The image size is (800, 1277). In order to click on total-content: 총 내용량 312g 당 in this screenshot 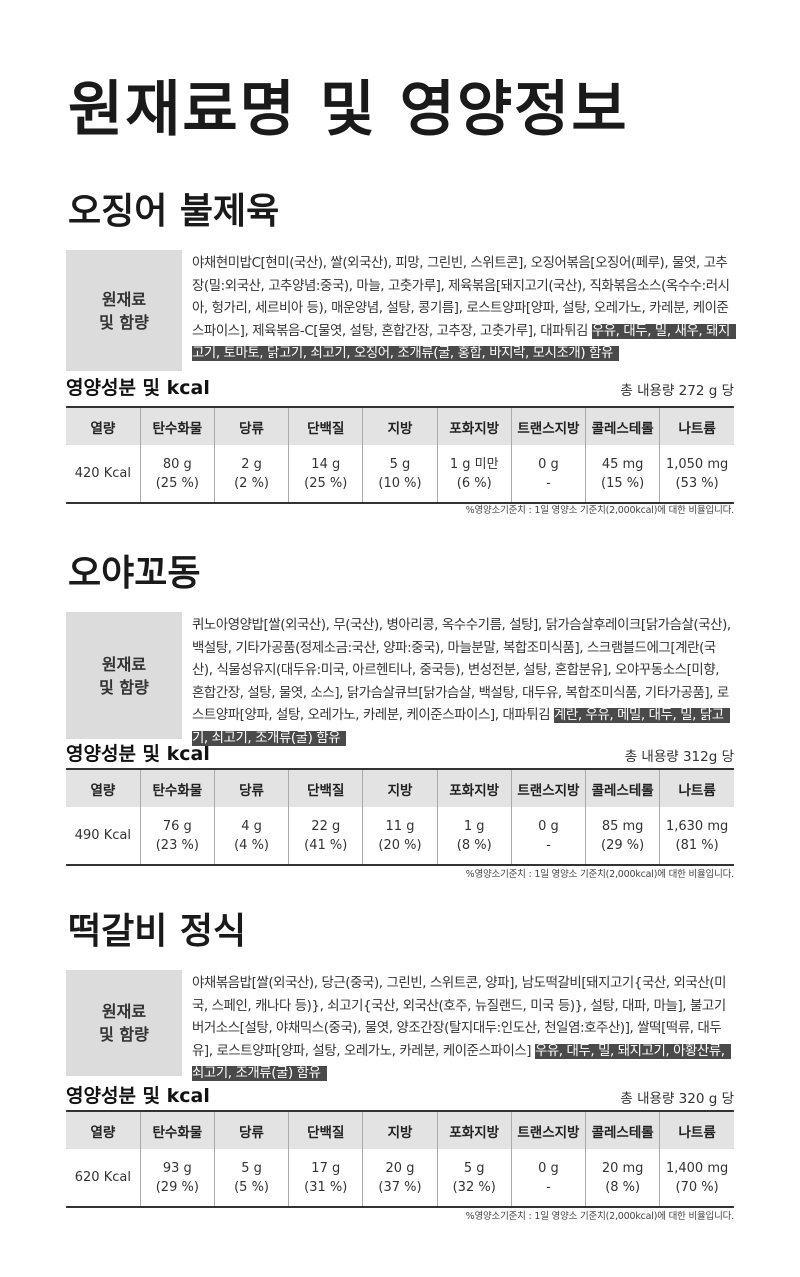, I will do `click(679, 756)`.